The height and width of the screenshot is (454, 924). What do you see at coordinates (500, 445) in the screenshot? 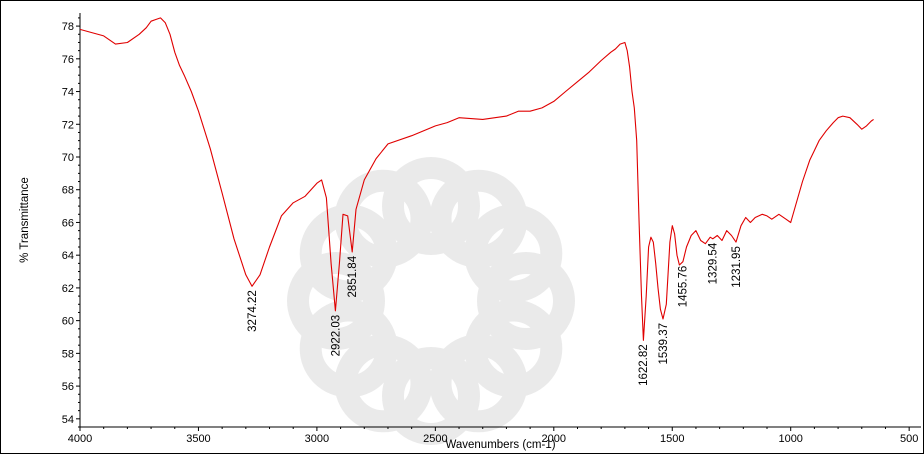
I see `x-axis-title: Wavenumbers (cm-1)` at bounding box center [500, 445].